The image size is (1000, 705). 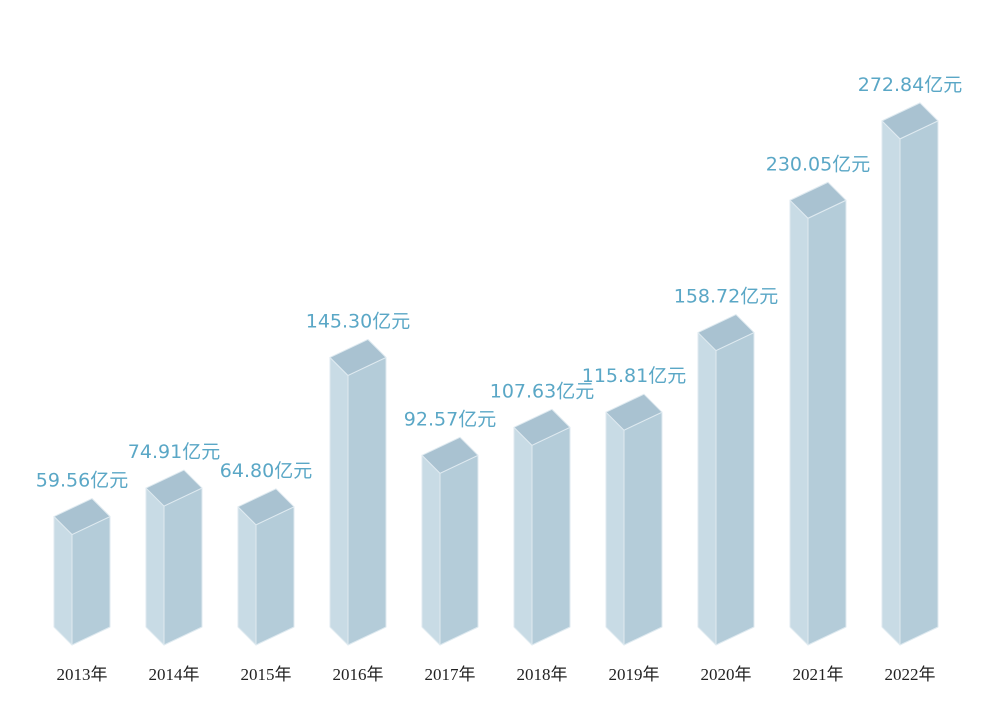 What do you see at coordinates (266, 674) in the screenshot?
I see `x-tick-label: 2015年` at bounding box center [266, 674].